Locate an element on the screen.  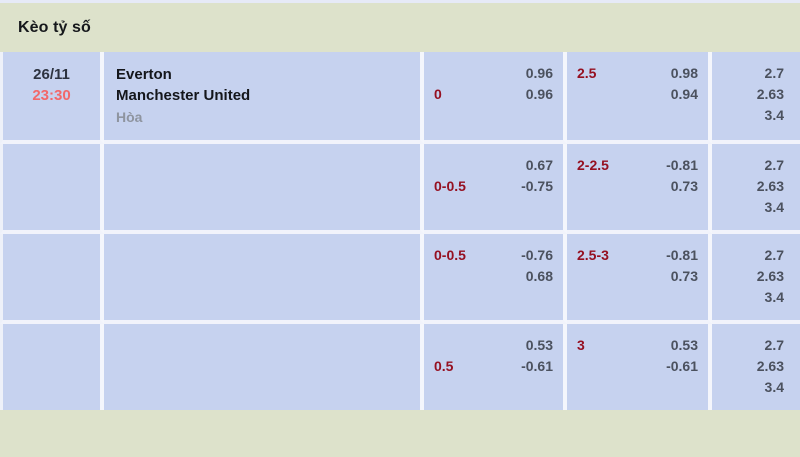
handicap-cell-row3: 0-0.5 -0.76 0-0.5 0.68 is located at coordinates (495, 278).